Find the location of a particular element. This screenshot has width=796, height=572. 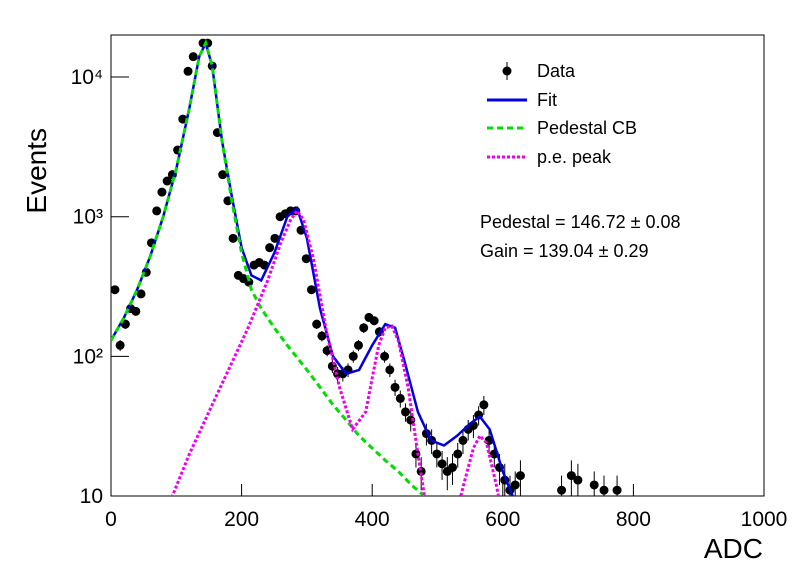

y-tick-label: 10 is located at coordinates (91, 496).